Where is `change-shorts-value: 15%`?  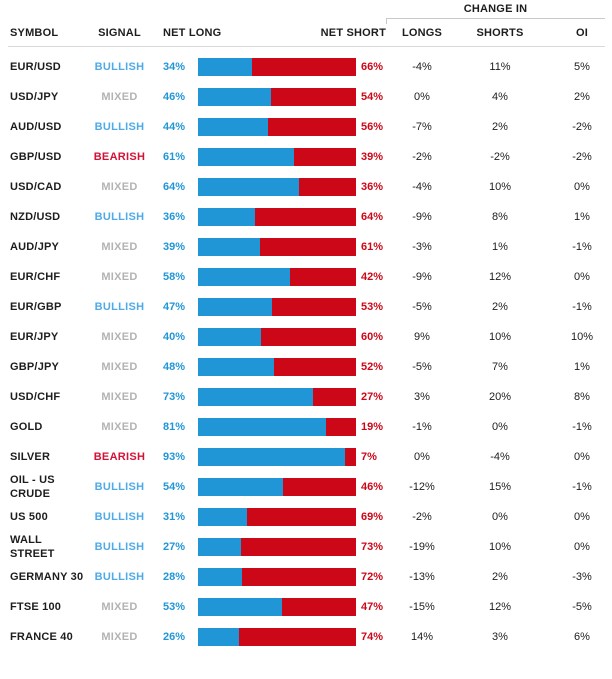
change-shorts-value: 15% is located at coordinates (500, 487).